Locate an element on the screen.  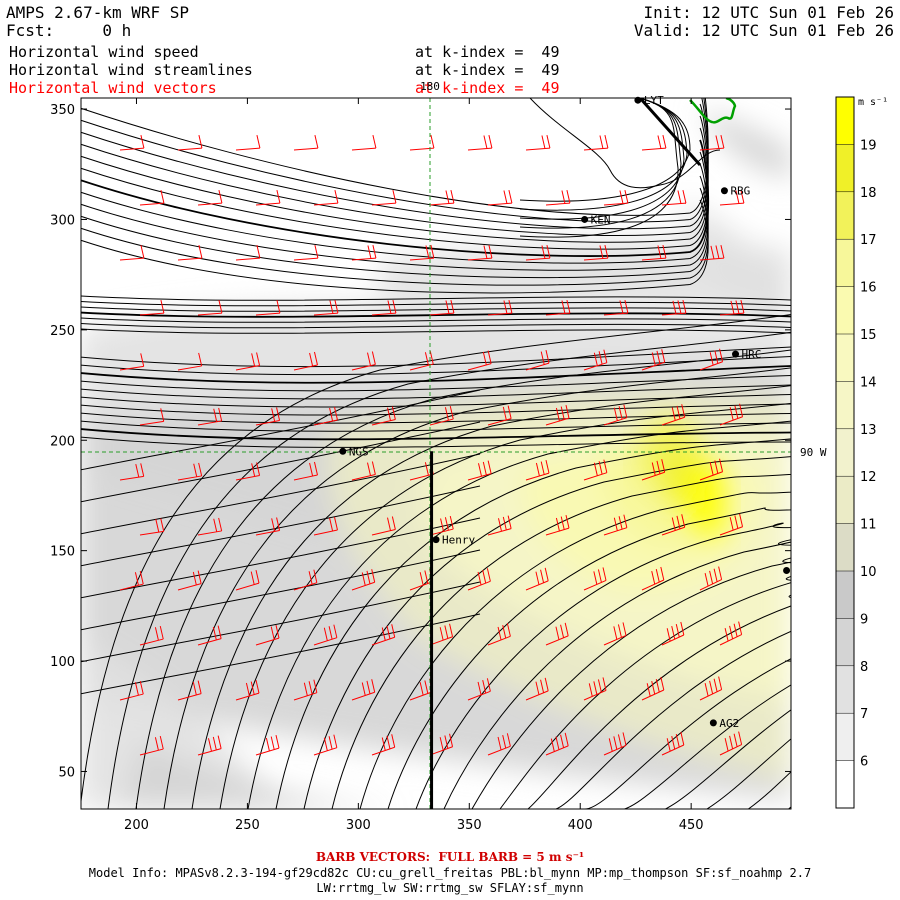
colorbar-label: 6 is located at coordinates (864, 762).